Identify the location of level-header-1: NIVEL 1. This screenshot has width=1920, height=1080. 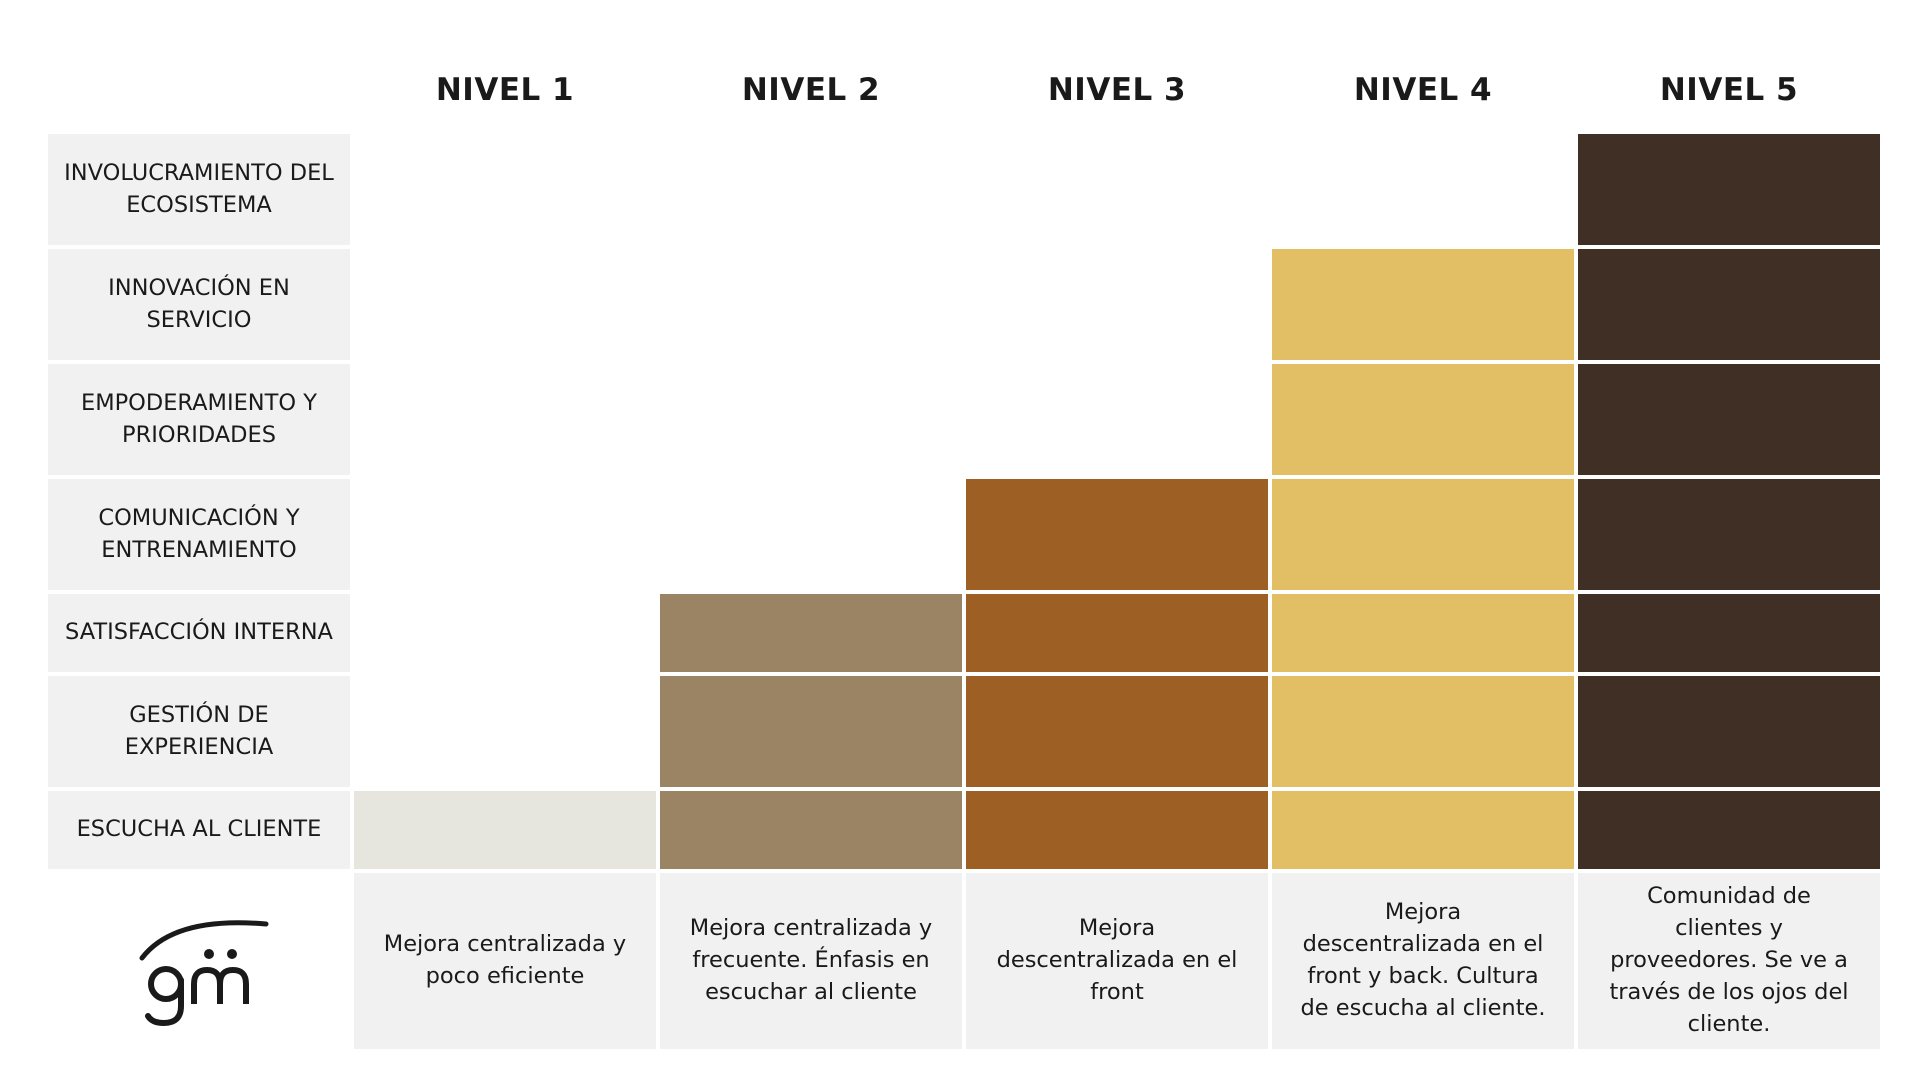
(505, 90).